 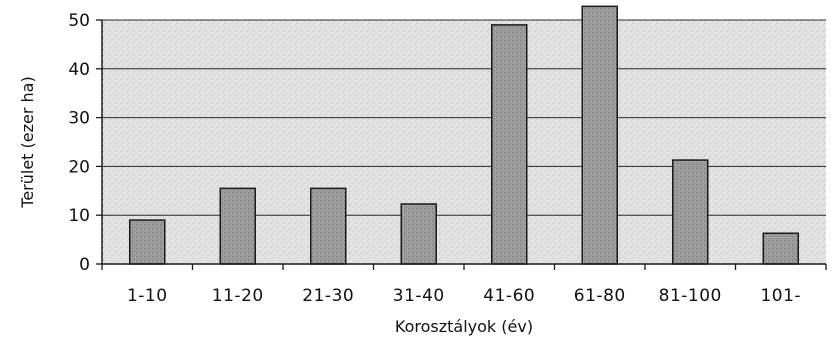 What do you see at coordinates (79, 216) in the screenshot?
I see `y-tick-label: 10` at bounding box center [79, 216].